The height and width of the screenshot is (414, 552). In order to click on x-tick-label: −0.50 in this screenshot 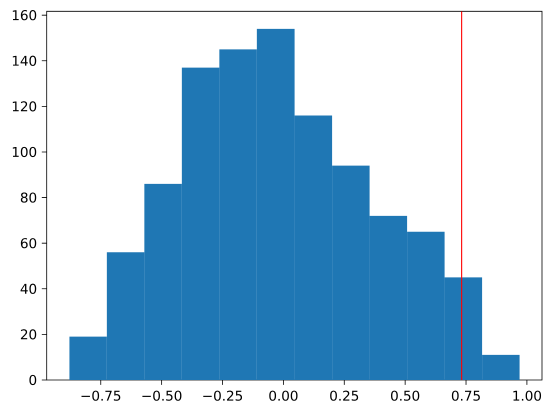, I will do `click(162, 395)`.